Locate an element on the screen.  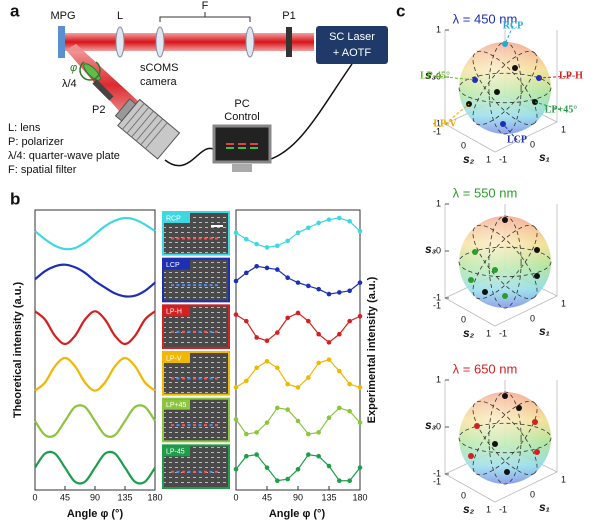
plot-frame is located at coordinates (95, 350).